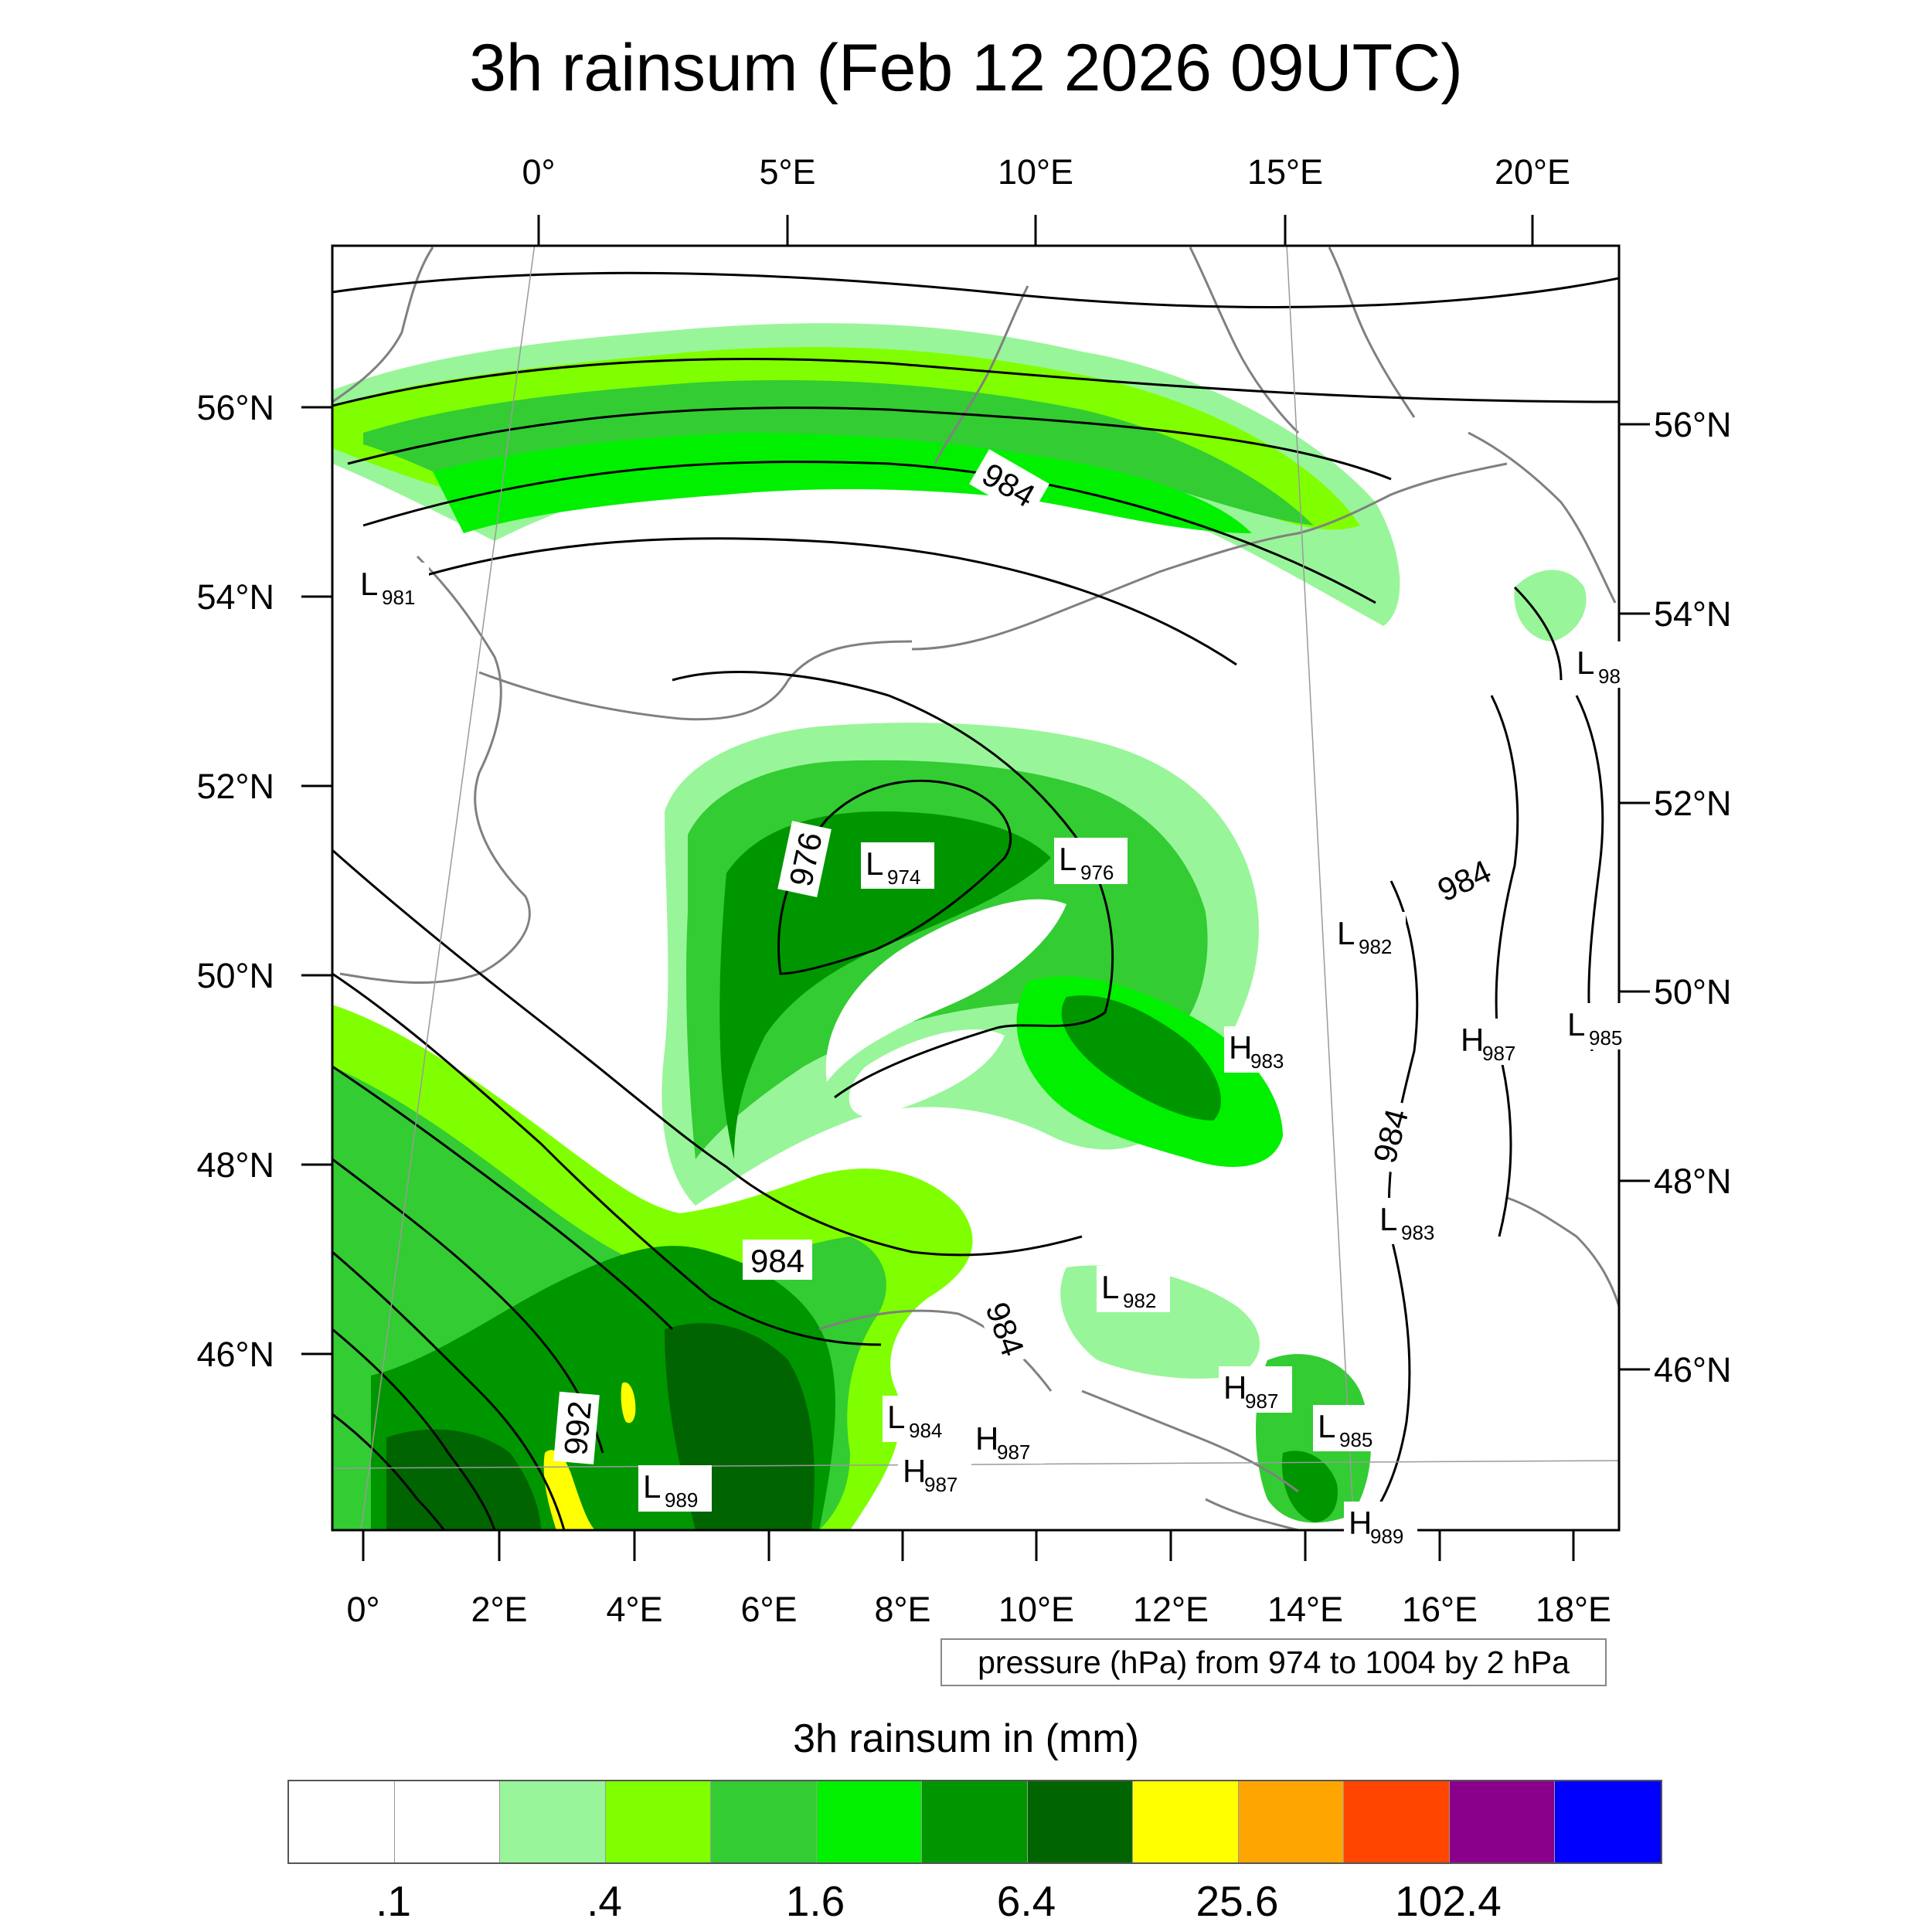  Describe the element at coordinates (926, 1431) in the screenshot. I see `pressure-centre-value: 984` at that location.